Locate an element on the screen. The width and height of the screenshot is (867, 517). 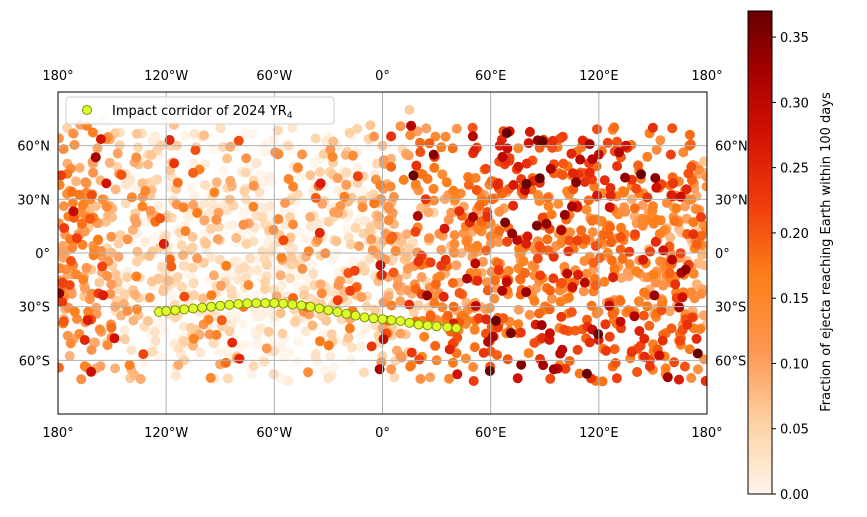
y-tick-label-right: 0° is located at coordinates (722, 254).